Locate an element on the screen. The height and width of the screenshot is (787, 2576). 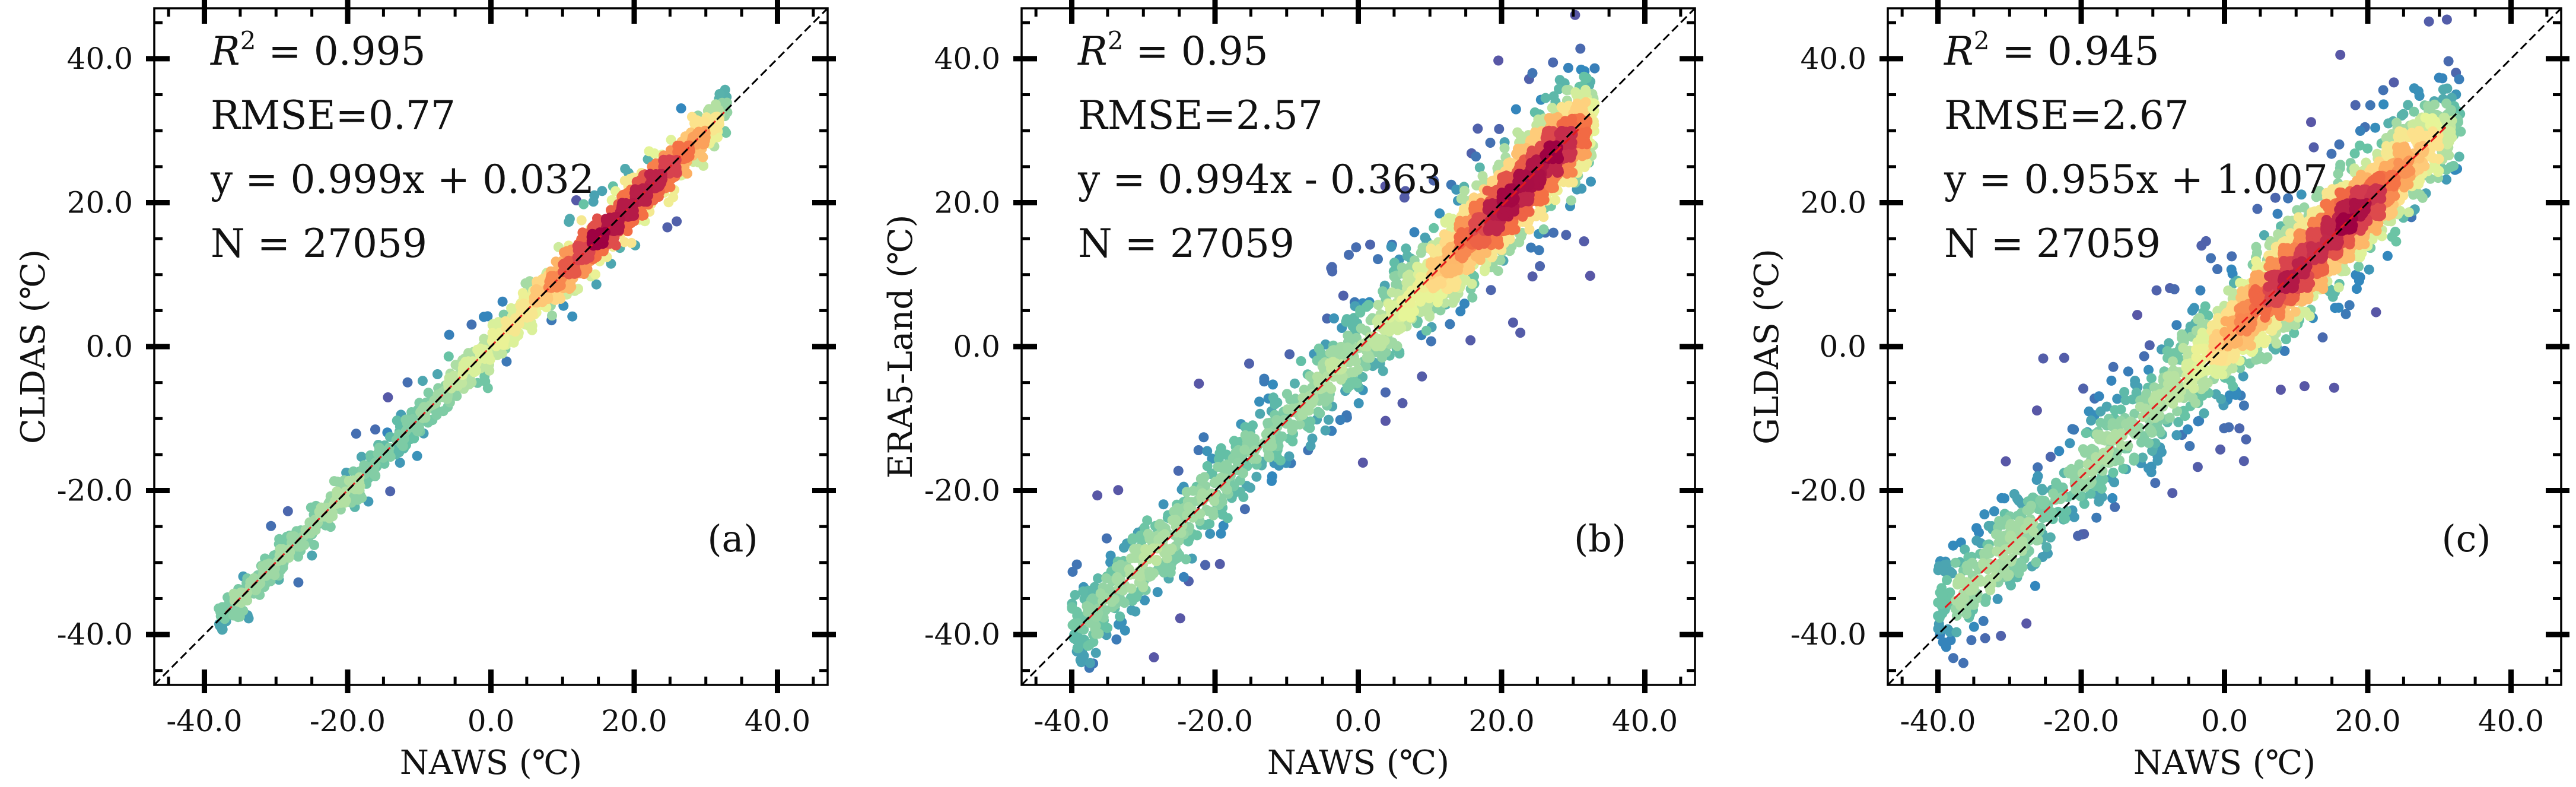
r2-exponent: 2 is located at coordinates (248, 40).